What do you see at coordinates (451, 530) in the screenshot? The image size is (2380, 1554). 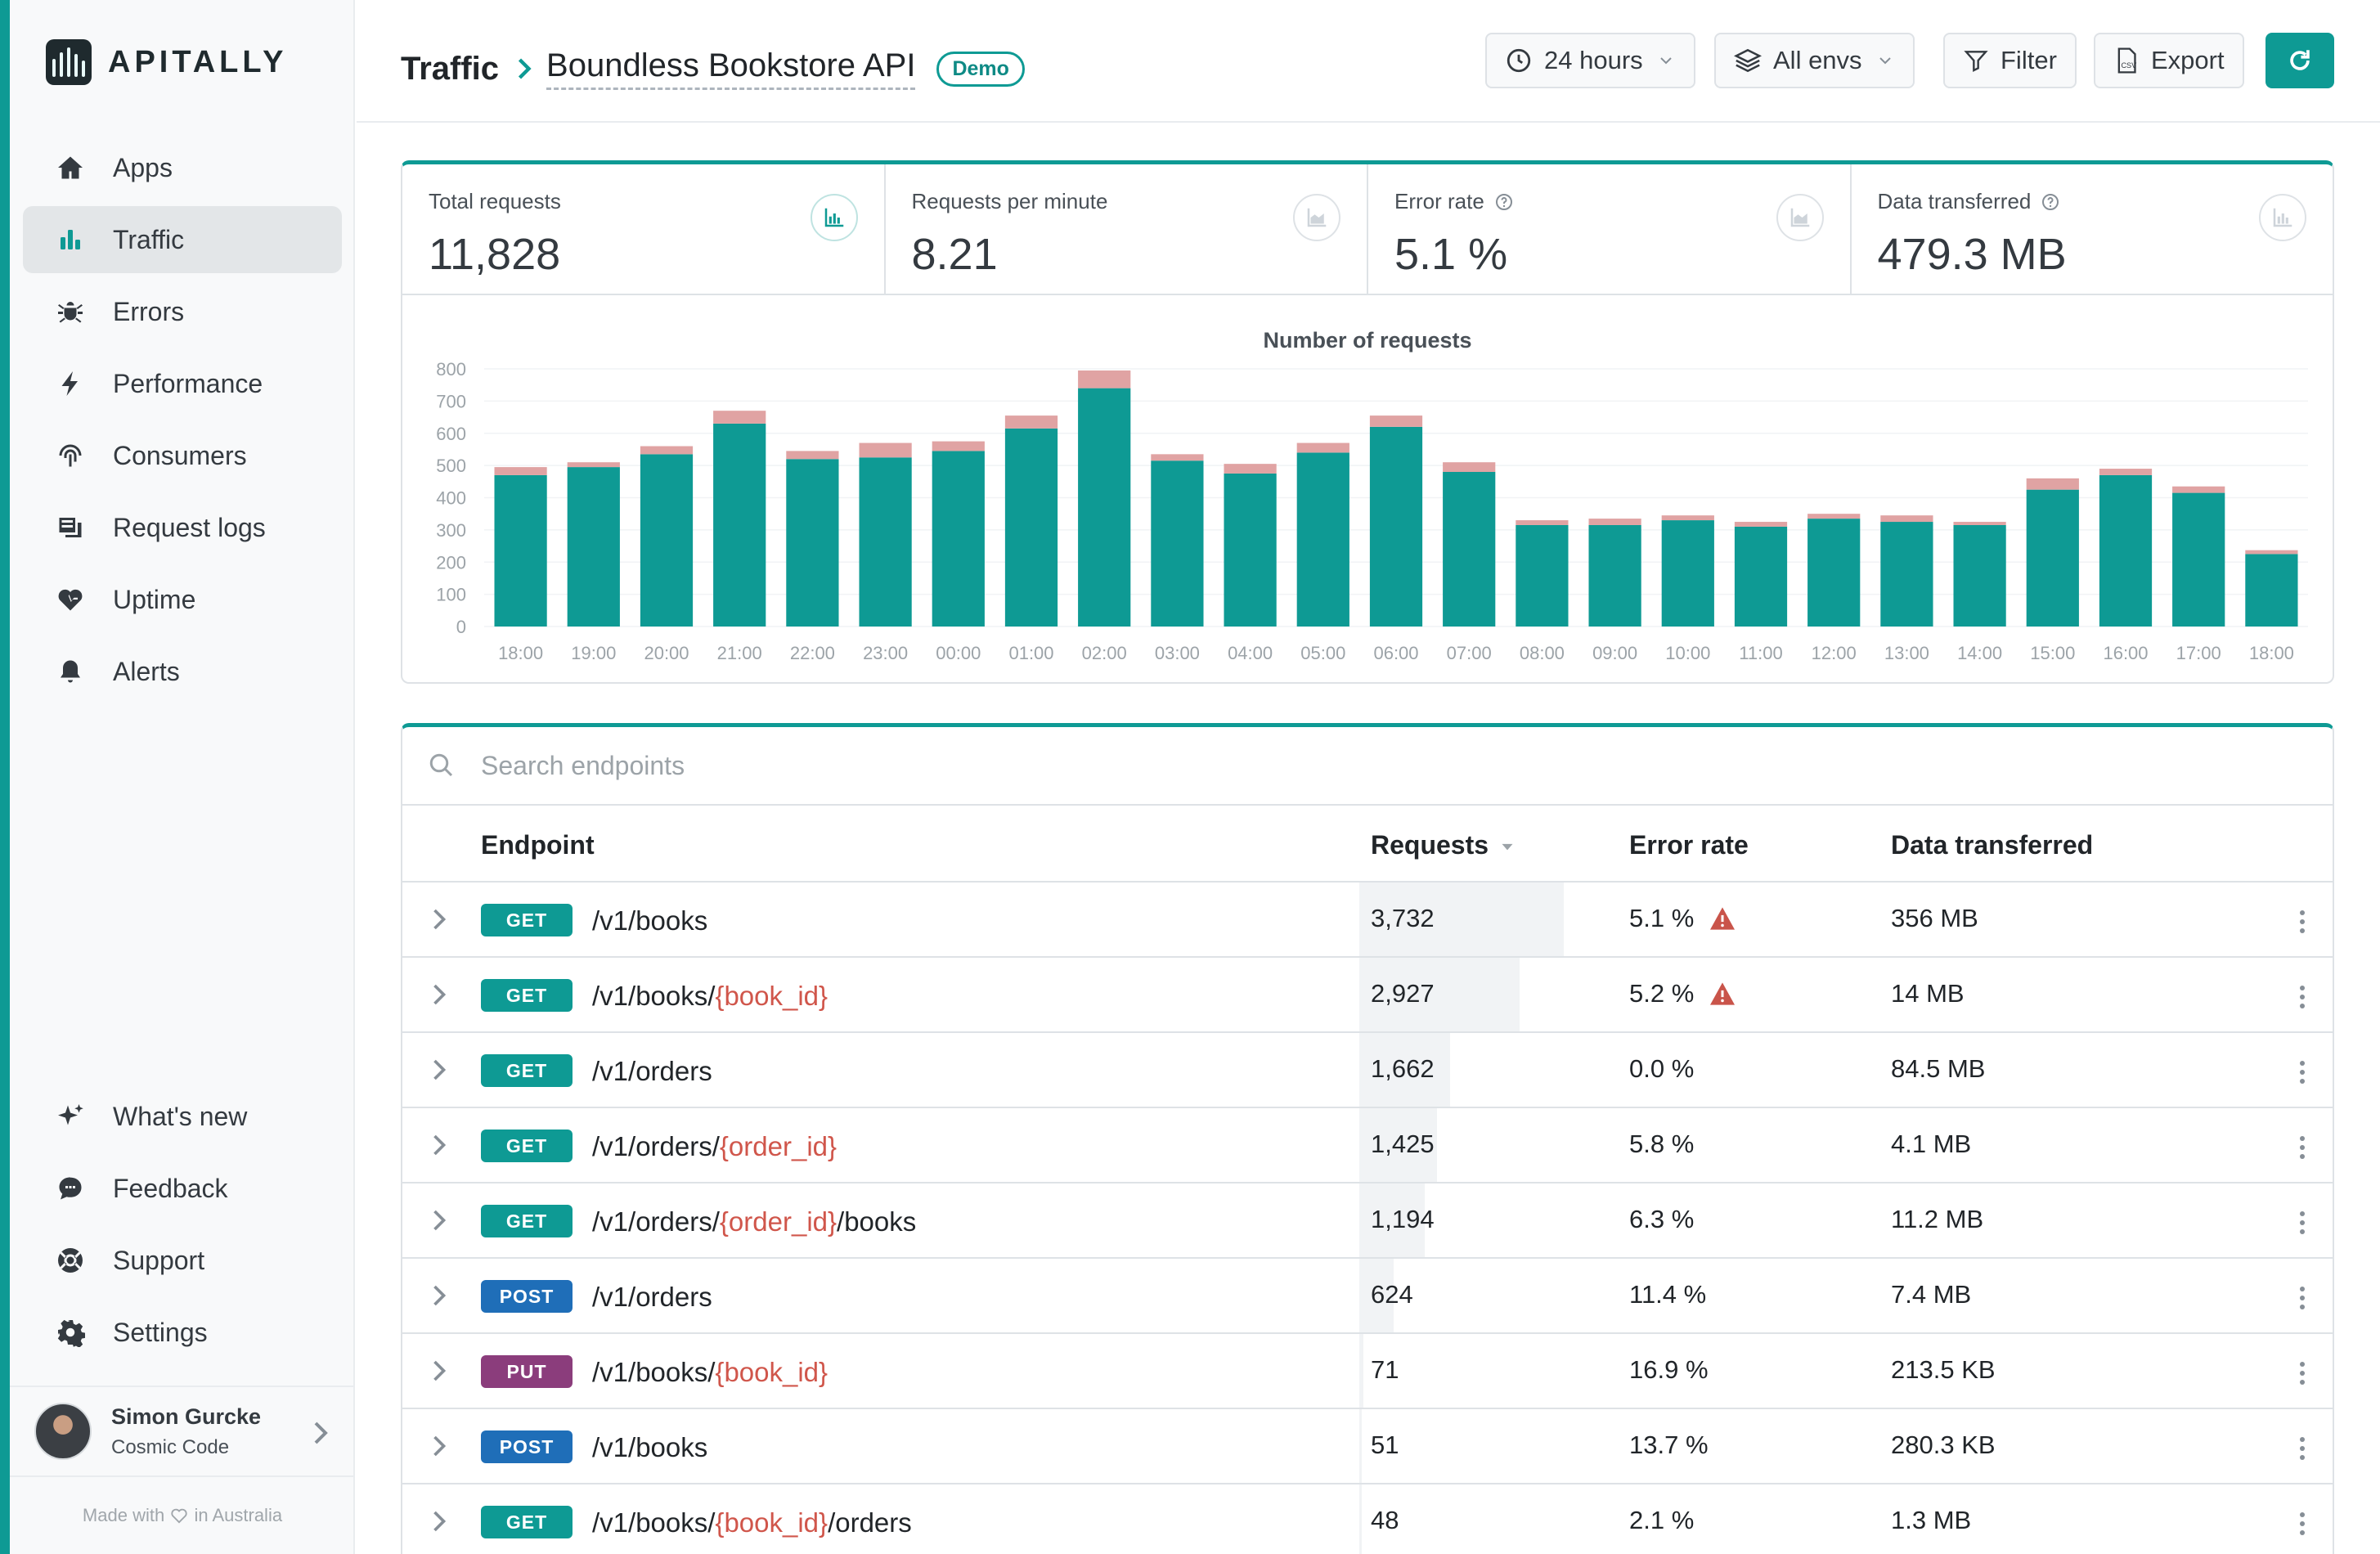 I see `y-tick-label: 300` at bounding box center [451, 530].